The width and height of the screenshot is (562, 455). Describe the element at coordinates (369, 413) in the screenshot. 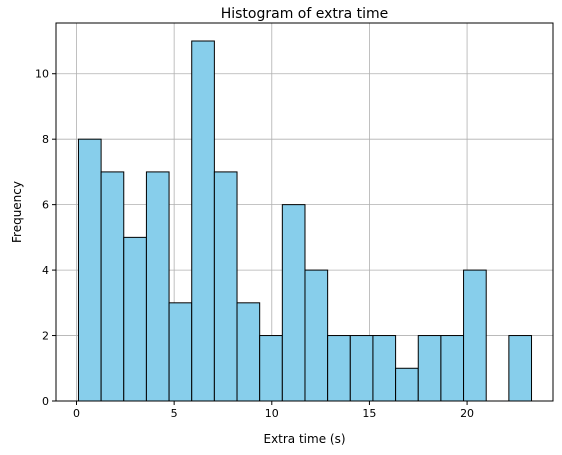

I see `x-tick-label: 15` at that location.